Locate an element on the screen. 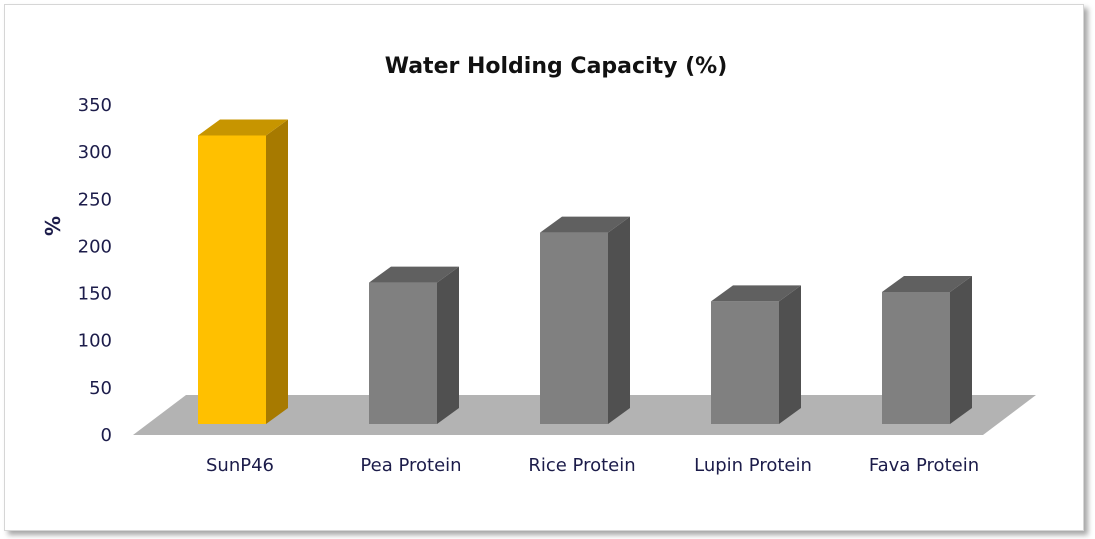 This screenshot has height=539, width=1095. y-tick-label: 250 is located at coordinates (95, 199).